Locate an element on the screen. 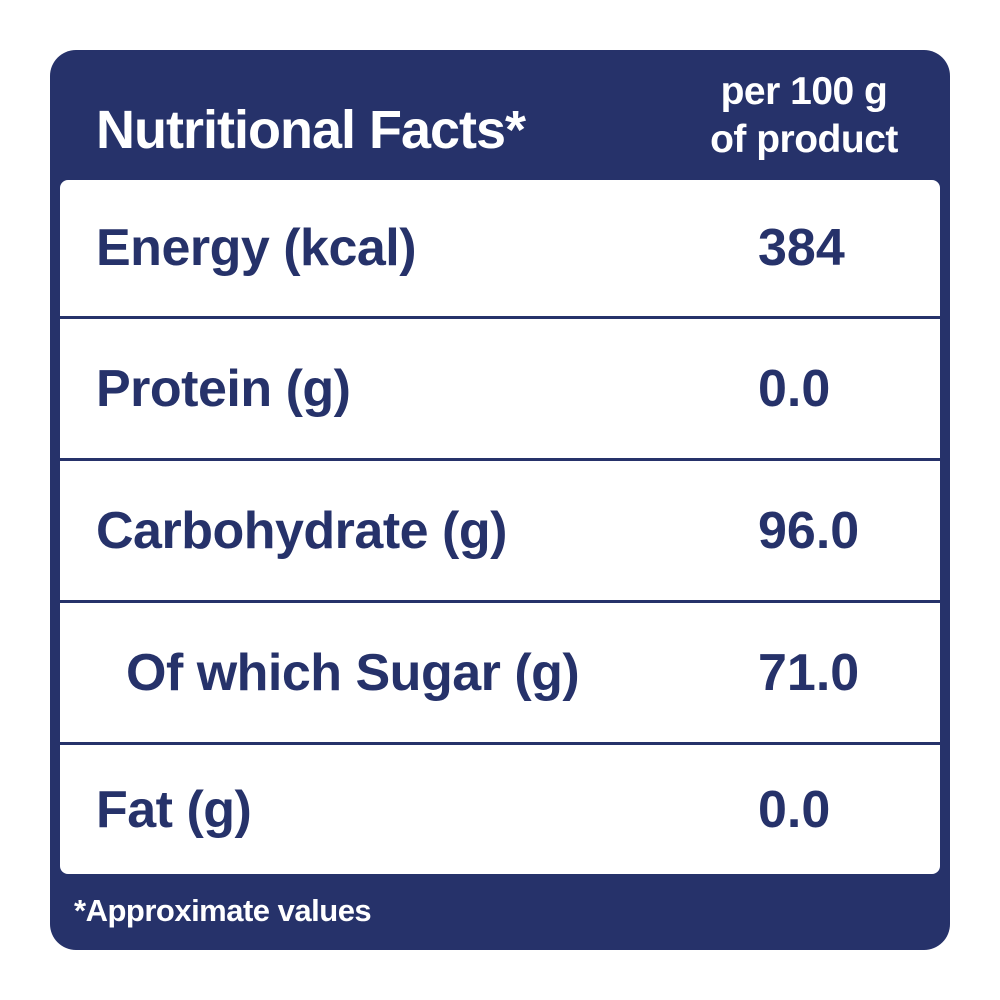 This screenshot has width=1000, height=1000. nutrient-label: Fat (g) is located at coordinates (174, 809).